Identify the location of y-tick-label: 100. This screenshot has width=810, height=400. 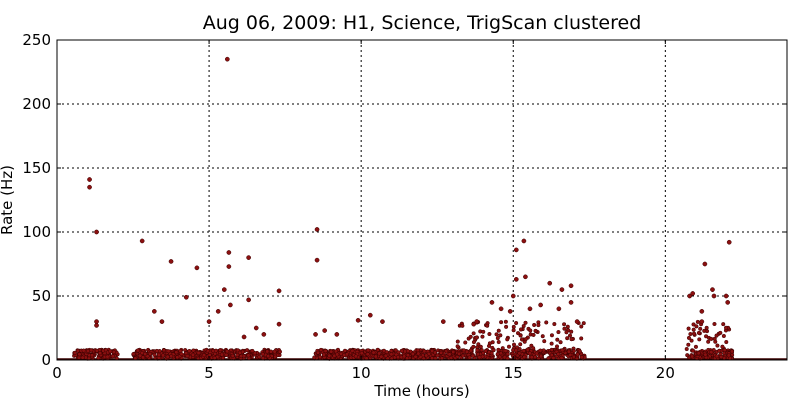
(36, 232).